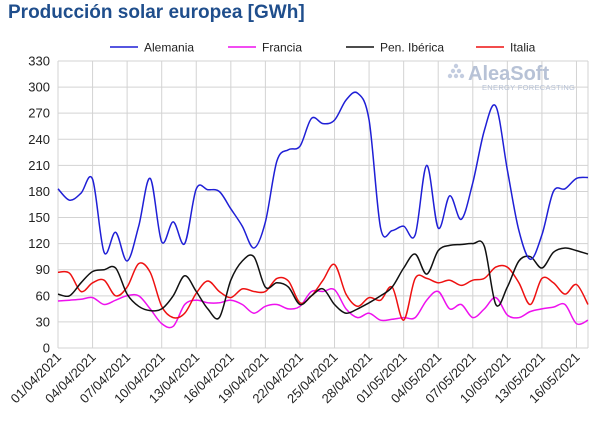  Describe the element at coordinates (323, 308) in the screenshot. I see `series-line-francia` at that location.